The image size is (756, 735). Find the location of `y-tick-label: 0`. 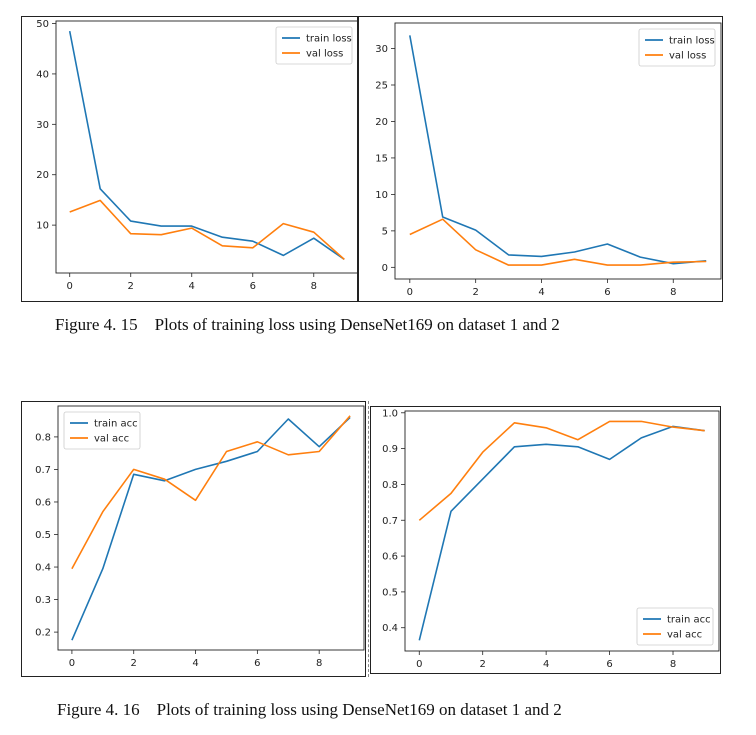

y-tick-label: 0 is located at coordinates (385, 268).